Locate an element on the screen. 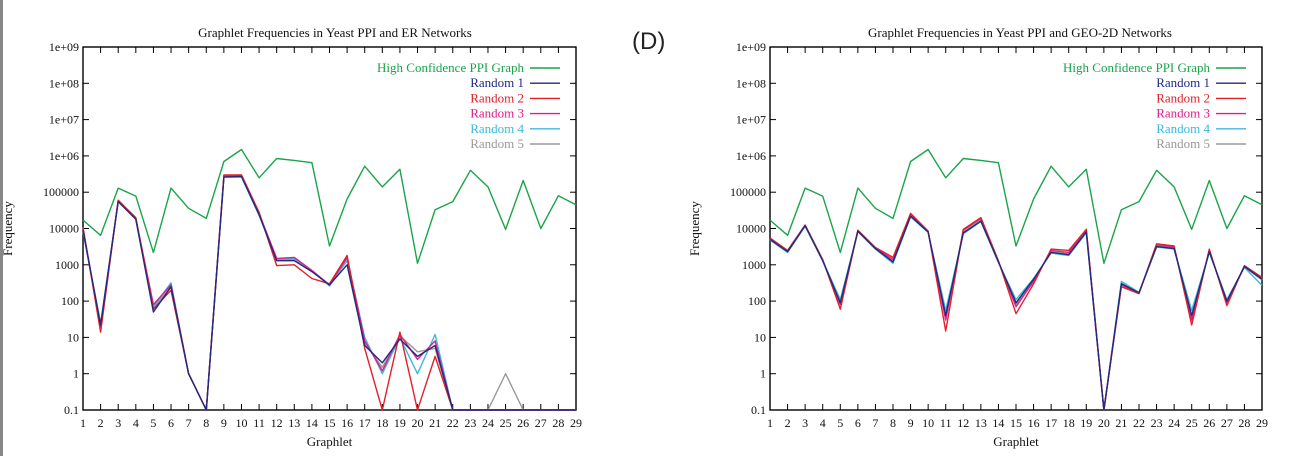 This screenshot has height=456, width=1291. c1-y-tick-label: 10 is located at coordinates (760, 337).